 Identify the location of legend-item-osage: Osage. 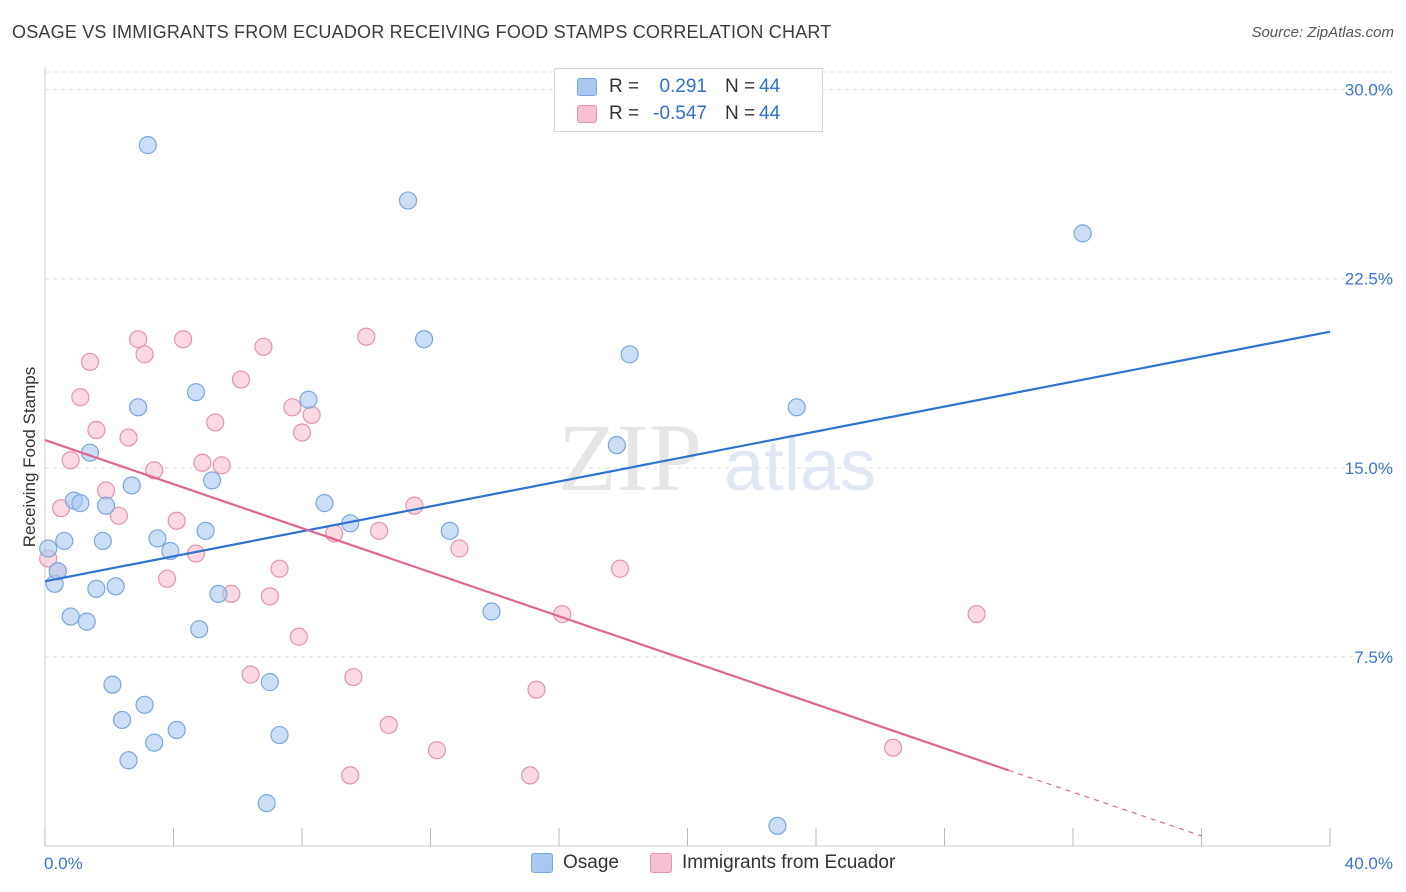
(575, 863).